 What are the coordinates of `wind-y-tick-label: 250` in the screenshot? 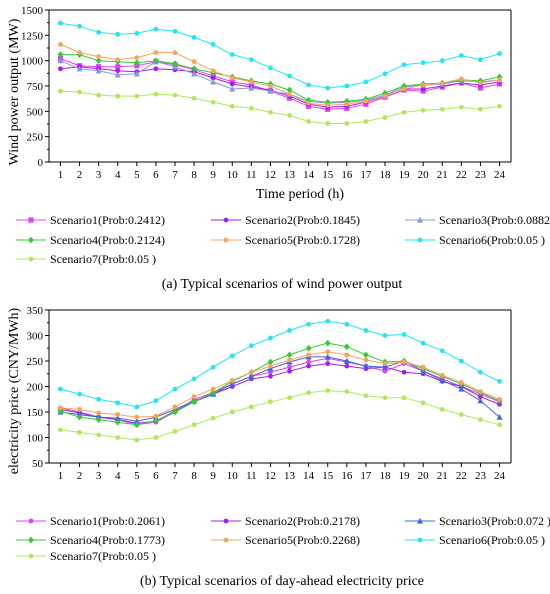 It's located at (35, 138).